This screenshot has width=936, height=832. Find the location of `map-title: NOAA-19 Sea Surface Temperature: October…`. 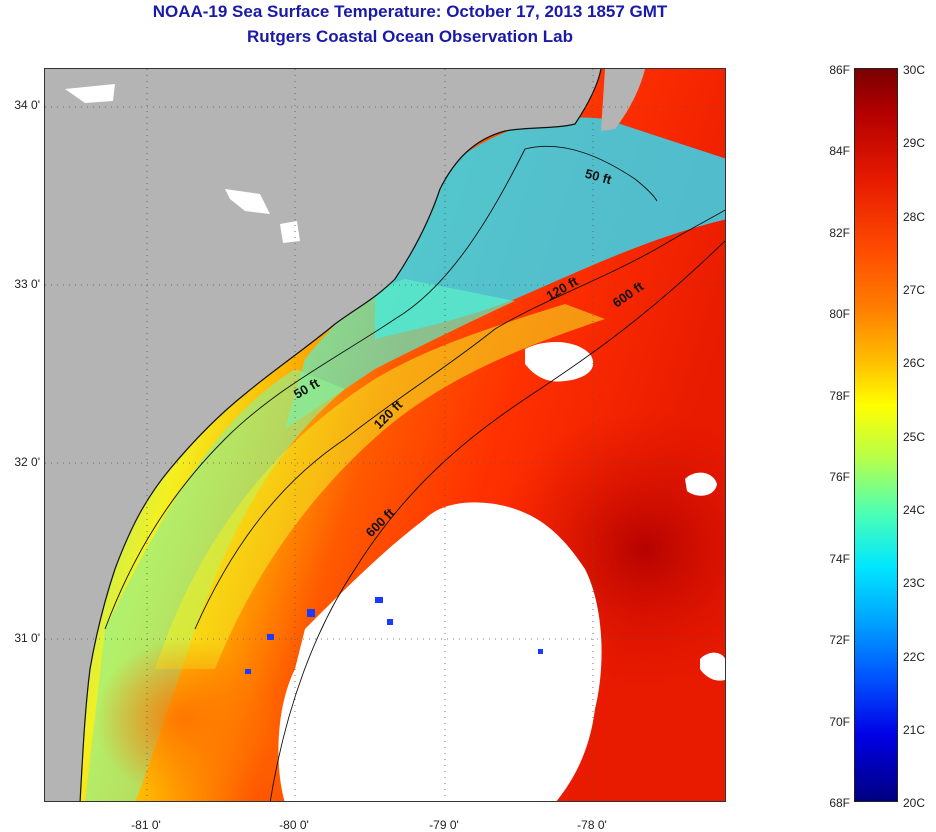

map-title: NOAA-19 Sea Surface Temperature: October… is located at coordinates (410, 11).